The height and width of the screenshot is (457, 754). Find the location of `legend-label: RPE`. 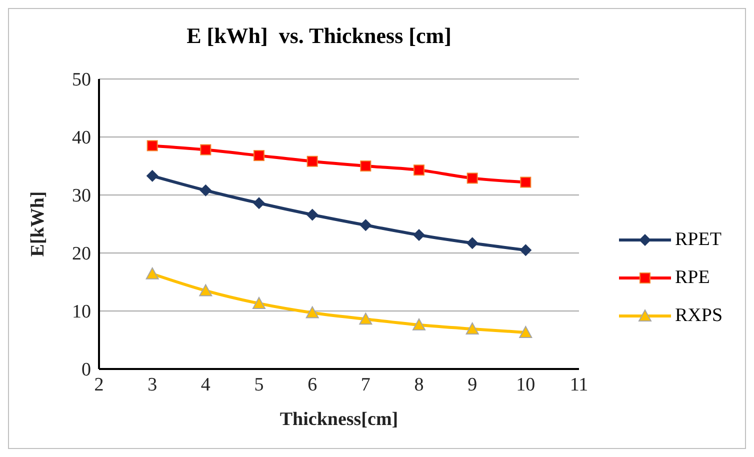

legend-label: RPE is located at coordinates (692, 278).